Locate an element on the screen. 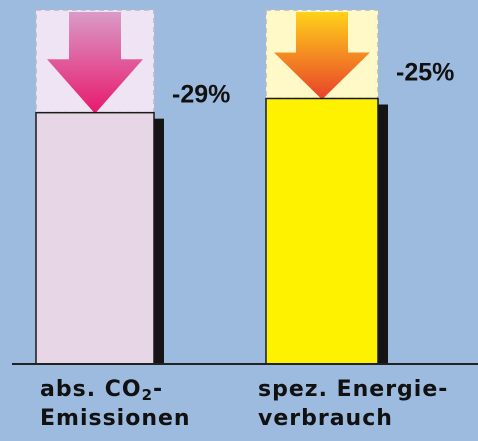 This screenshot has height=441, width=478. bar-2-reduction-arrow-icon is located at coordinates (322, 56).